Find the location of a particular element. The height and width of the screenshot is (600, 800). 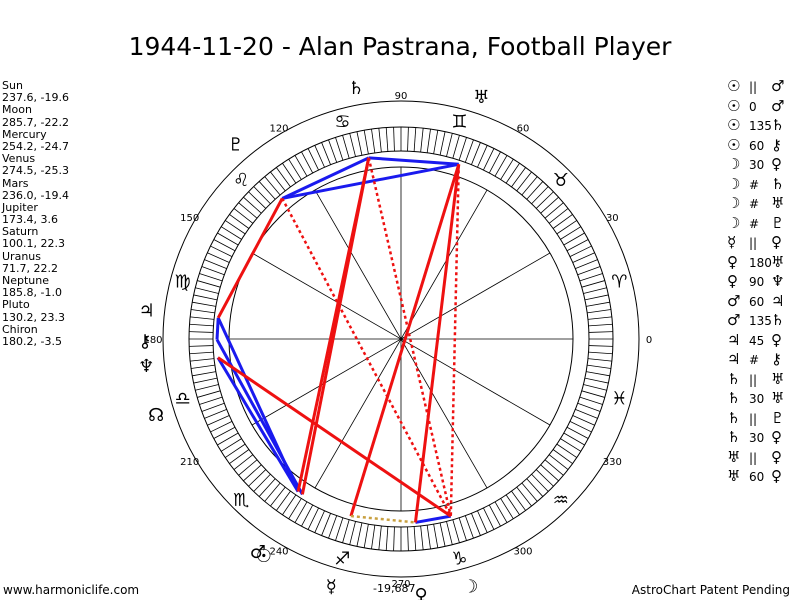

planet-glyph-pluto: ♇ is located at coordinates (236, 144).